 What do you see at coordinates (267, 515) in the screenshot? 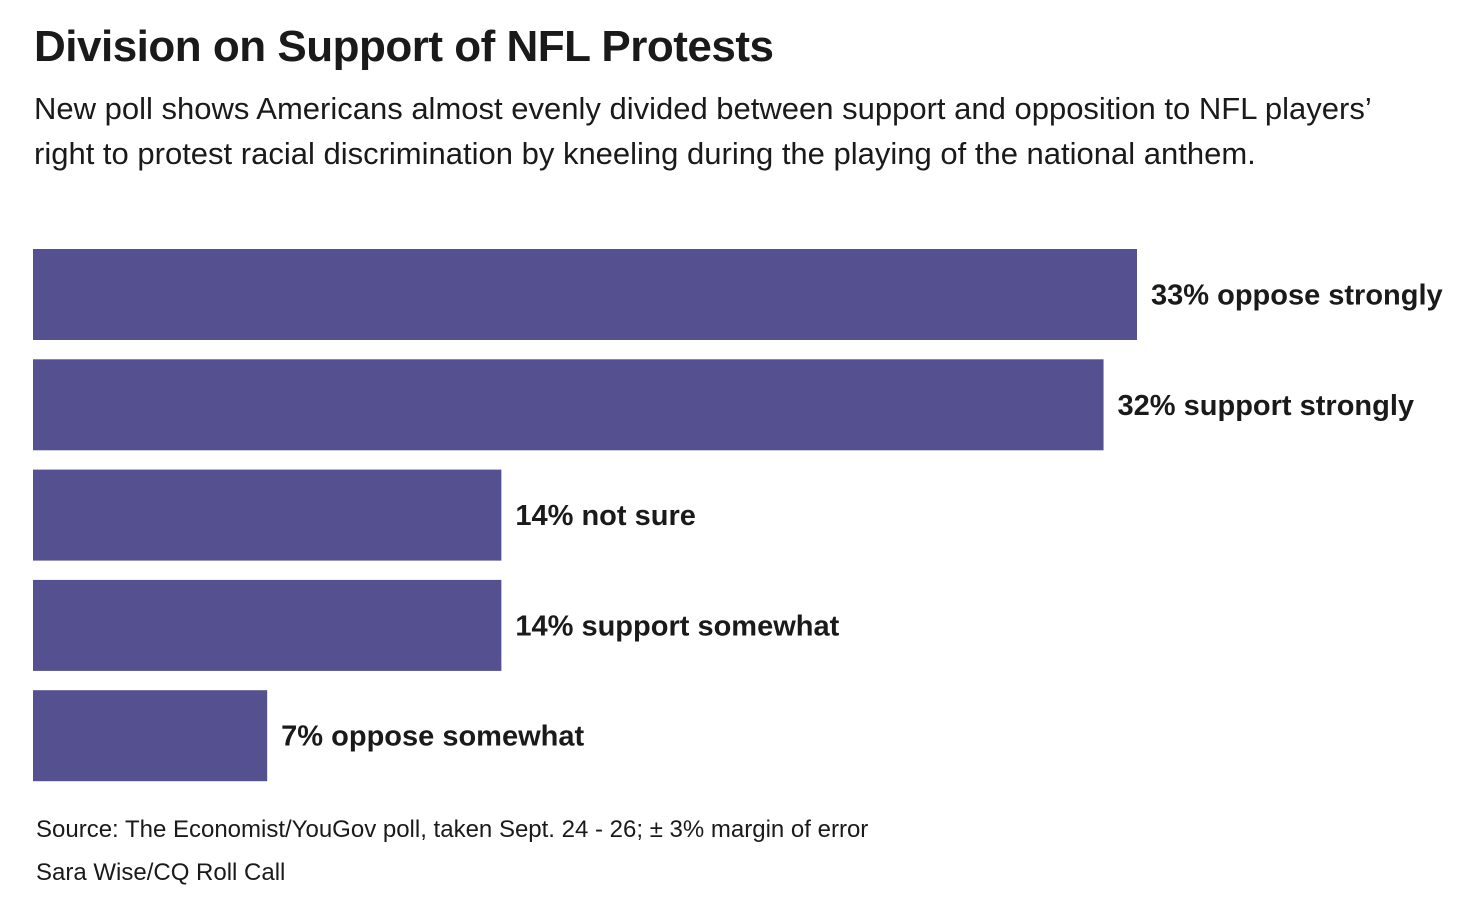
I see `bar-not-sure` at bounding box center [267, 515].